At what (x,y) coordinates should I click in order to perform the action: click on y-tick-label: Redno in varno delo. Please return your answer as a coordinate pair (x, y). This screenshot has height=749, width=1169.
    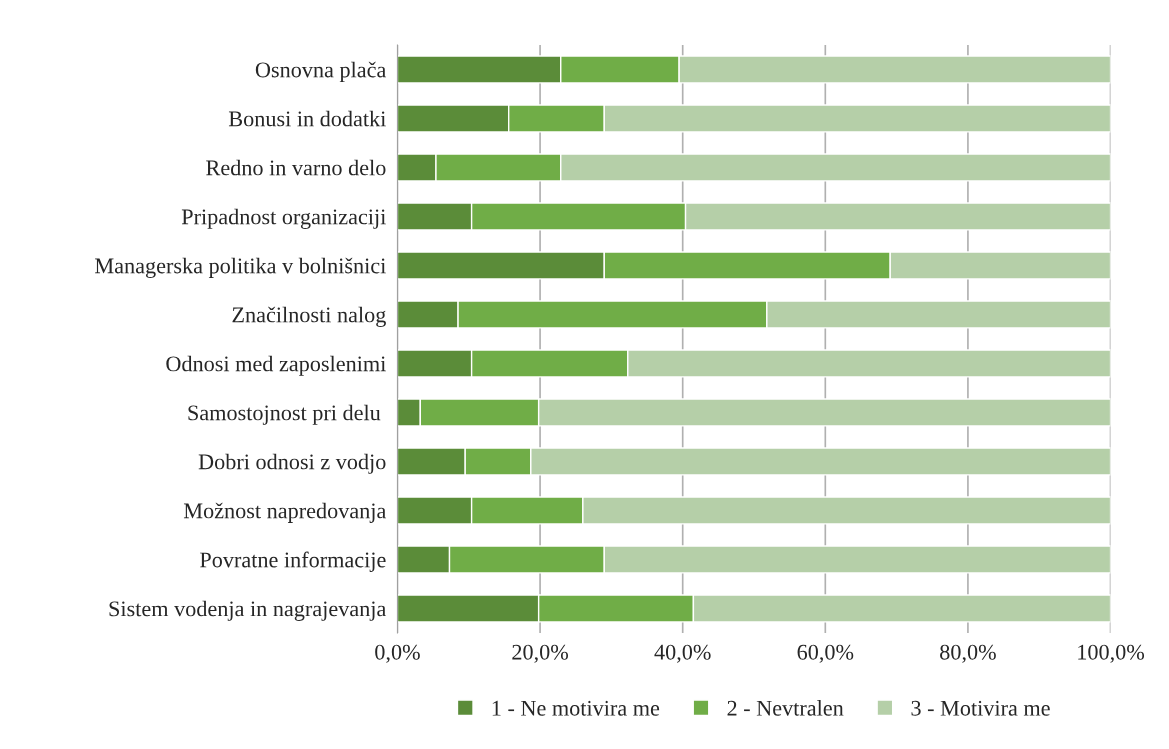
    Looking at the image, I should click on (296, 167).